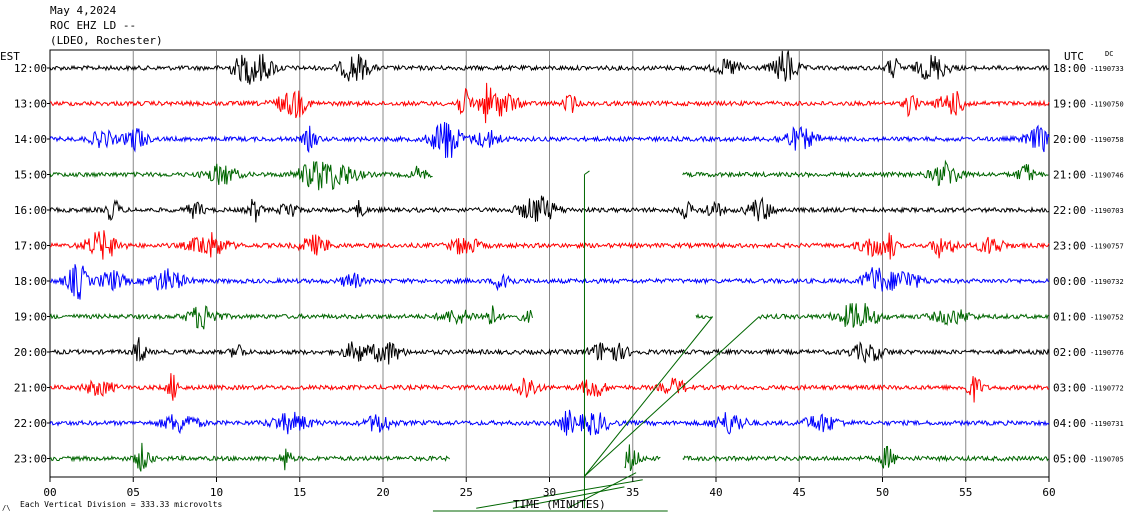 The width and height of the screenshot is (1130, 519). I want to click on x-tick-label: 50, so click(882, 492).